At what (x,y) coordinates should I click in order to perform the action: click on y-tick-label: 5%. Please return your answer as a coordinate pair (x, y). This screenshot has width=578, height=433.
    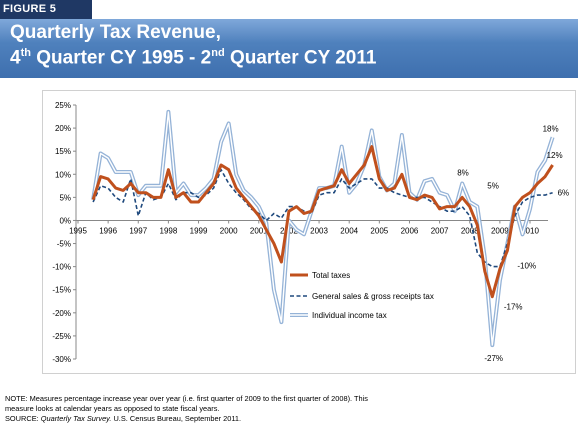
    Looking at the image, I should click on (65, 197).